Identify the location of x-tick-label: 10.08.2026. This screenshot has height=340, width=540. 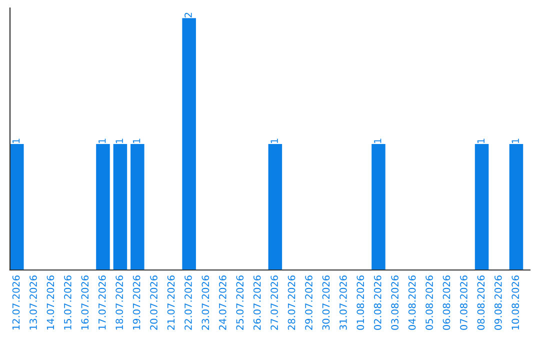
(516, 302).